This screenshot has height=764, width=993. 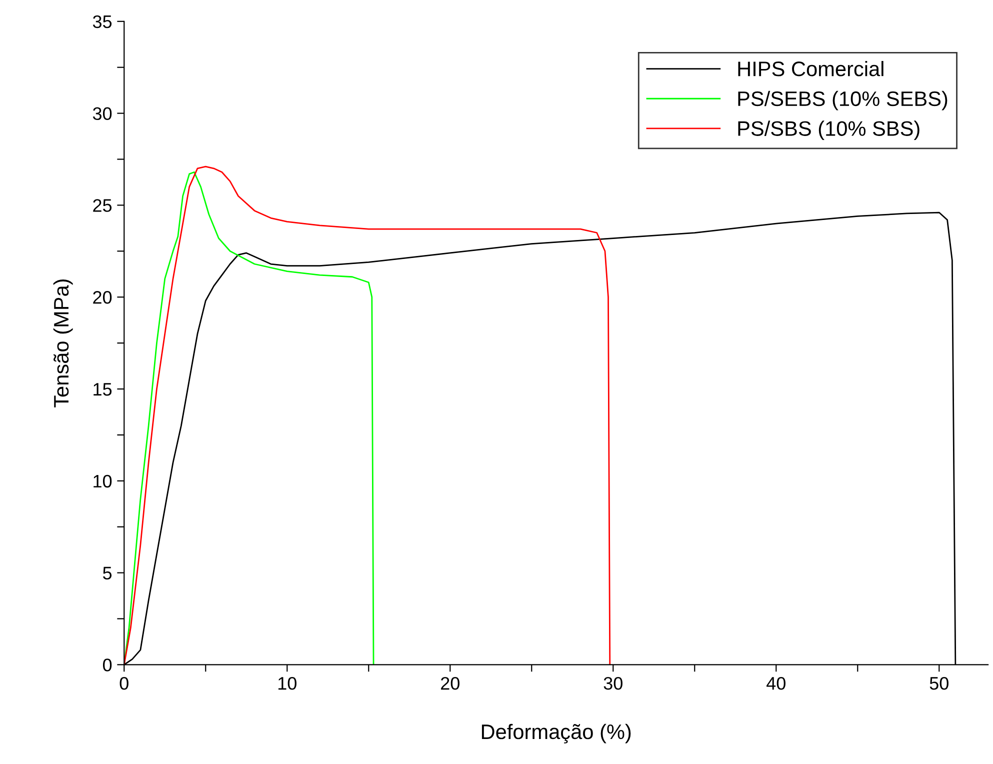 What do you see at coordinates (811, 68) in the screenshot?
I see `legend-label: HIPS Comercial` at bounding box center [811, 68].